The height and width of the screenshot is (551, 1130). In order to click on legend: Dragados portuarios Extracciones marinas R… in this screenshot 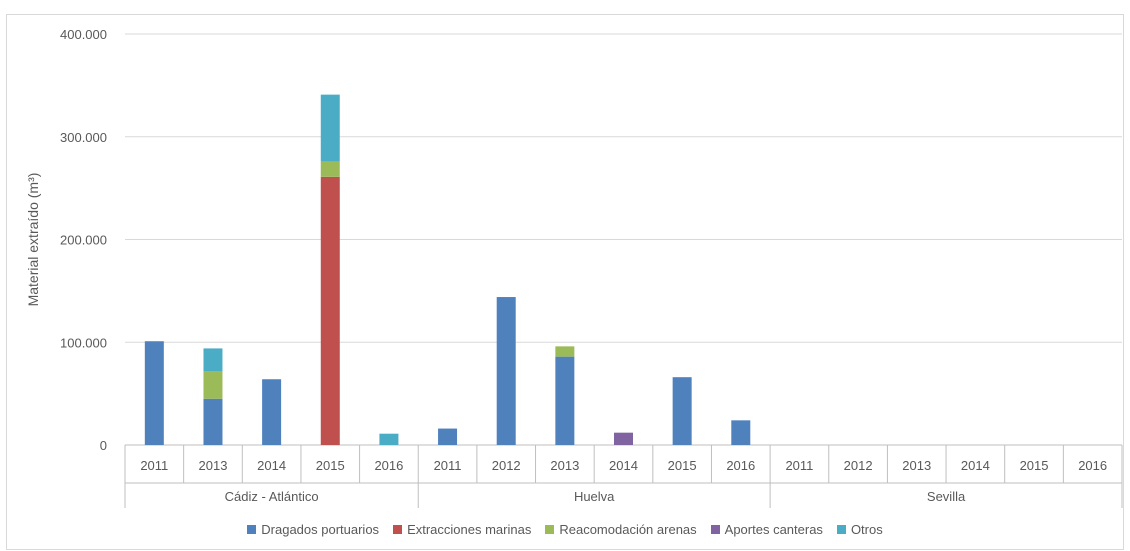, I will do `click(565, 529)`.